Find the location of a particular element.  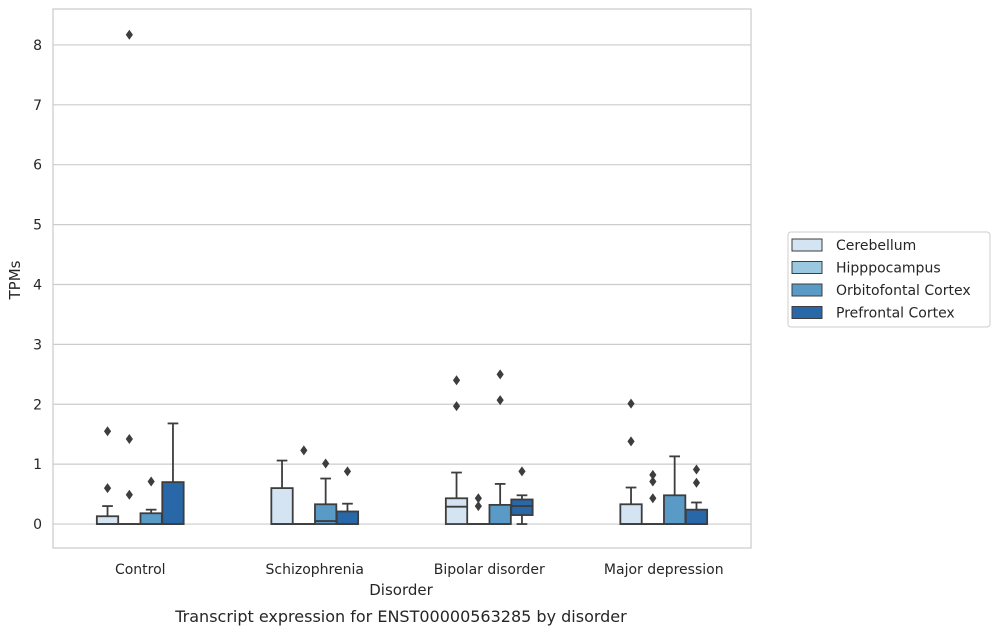

y-axis-label: TPMs is located at coordinates (15, 280).